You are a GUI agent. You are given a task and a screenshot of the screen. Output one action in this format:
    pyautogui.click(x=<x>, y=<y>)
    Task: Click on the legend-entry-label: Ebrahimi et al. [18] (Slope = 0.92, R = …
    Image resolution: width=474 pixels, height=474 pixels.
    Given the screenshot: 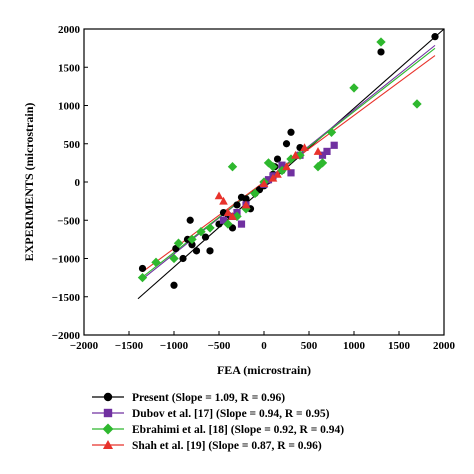 What is the action you would take?
    pyautogui.click(x=238, y=430)
    